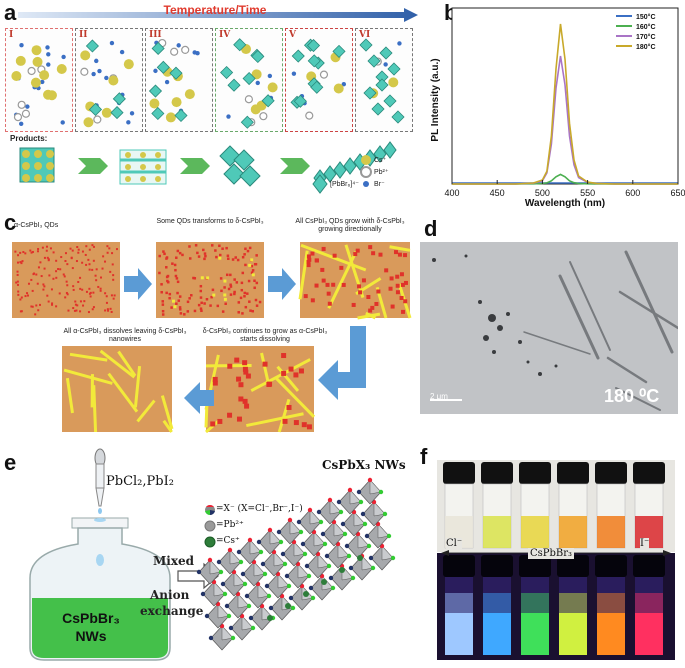 The image size is (685, 668). What do you see at coordinates (172, 611) in the screenshot?
I see `exchange-label: exchange` at bounding box center [172, 611].